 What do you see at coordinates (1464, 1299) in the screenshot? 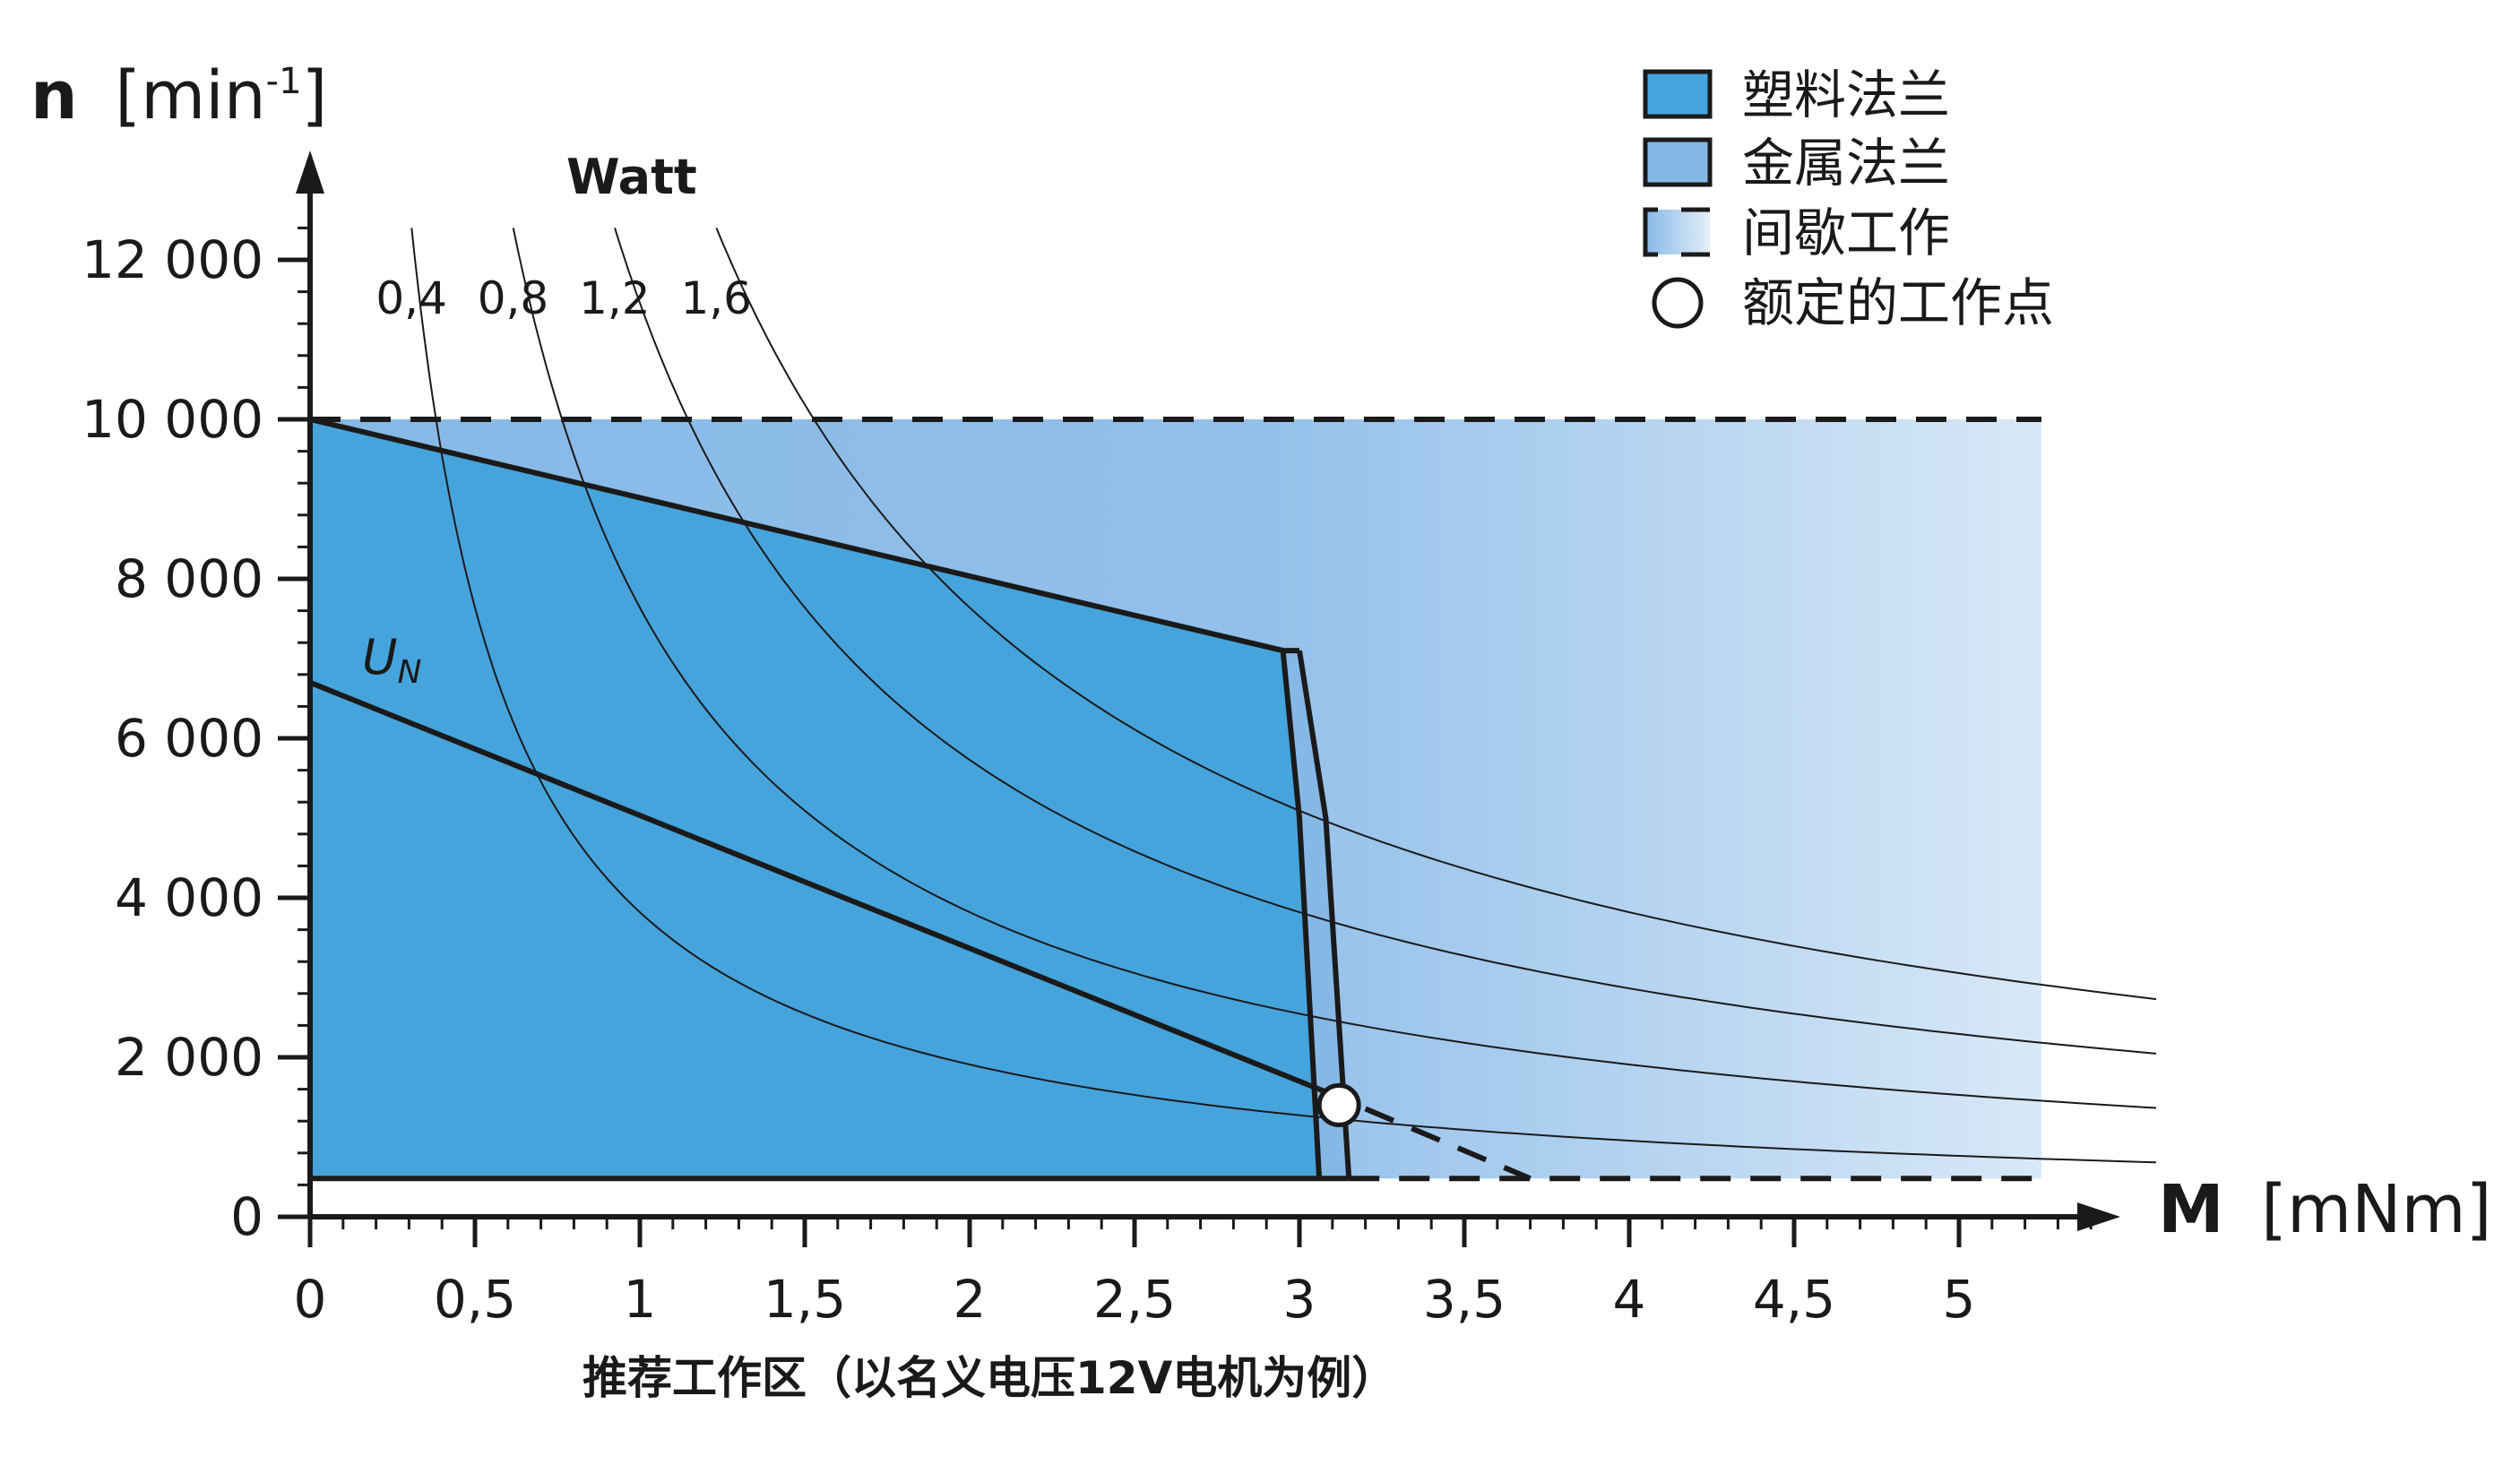
I see `x-tick-label: 3,5` at bounding box center [1464, 1299].